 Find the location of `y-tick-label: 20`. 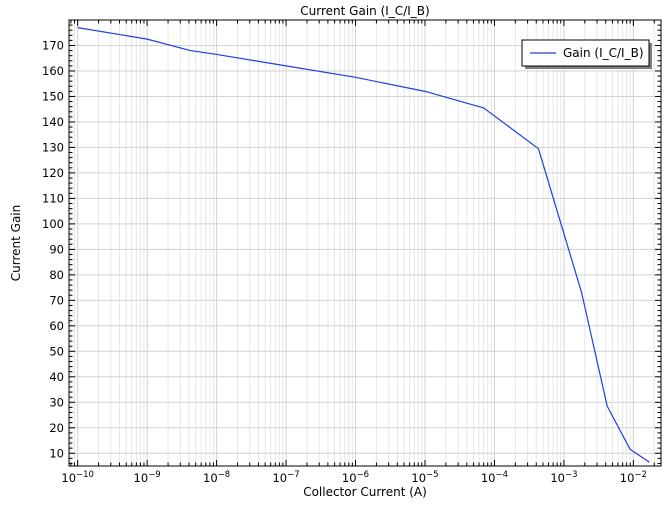

y-tick-label: 20 is located at coordinates (56, 428).